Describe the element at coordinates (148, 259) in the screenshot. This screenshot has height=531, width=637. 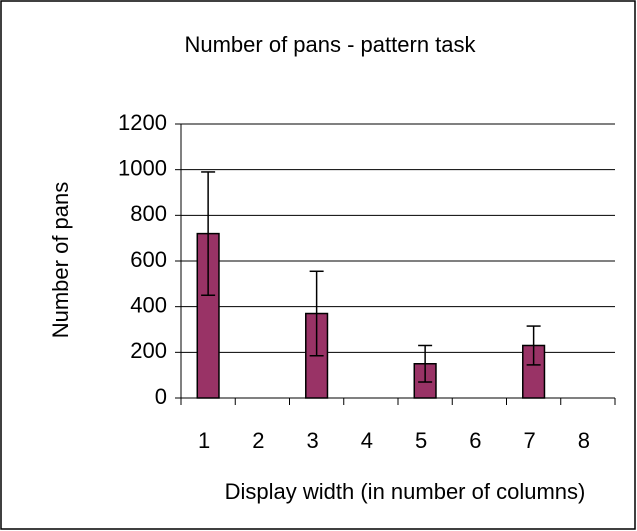
I see `y-tick-label: 600` at that location.